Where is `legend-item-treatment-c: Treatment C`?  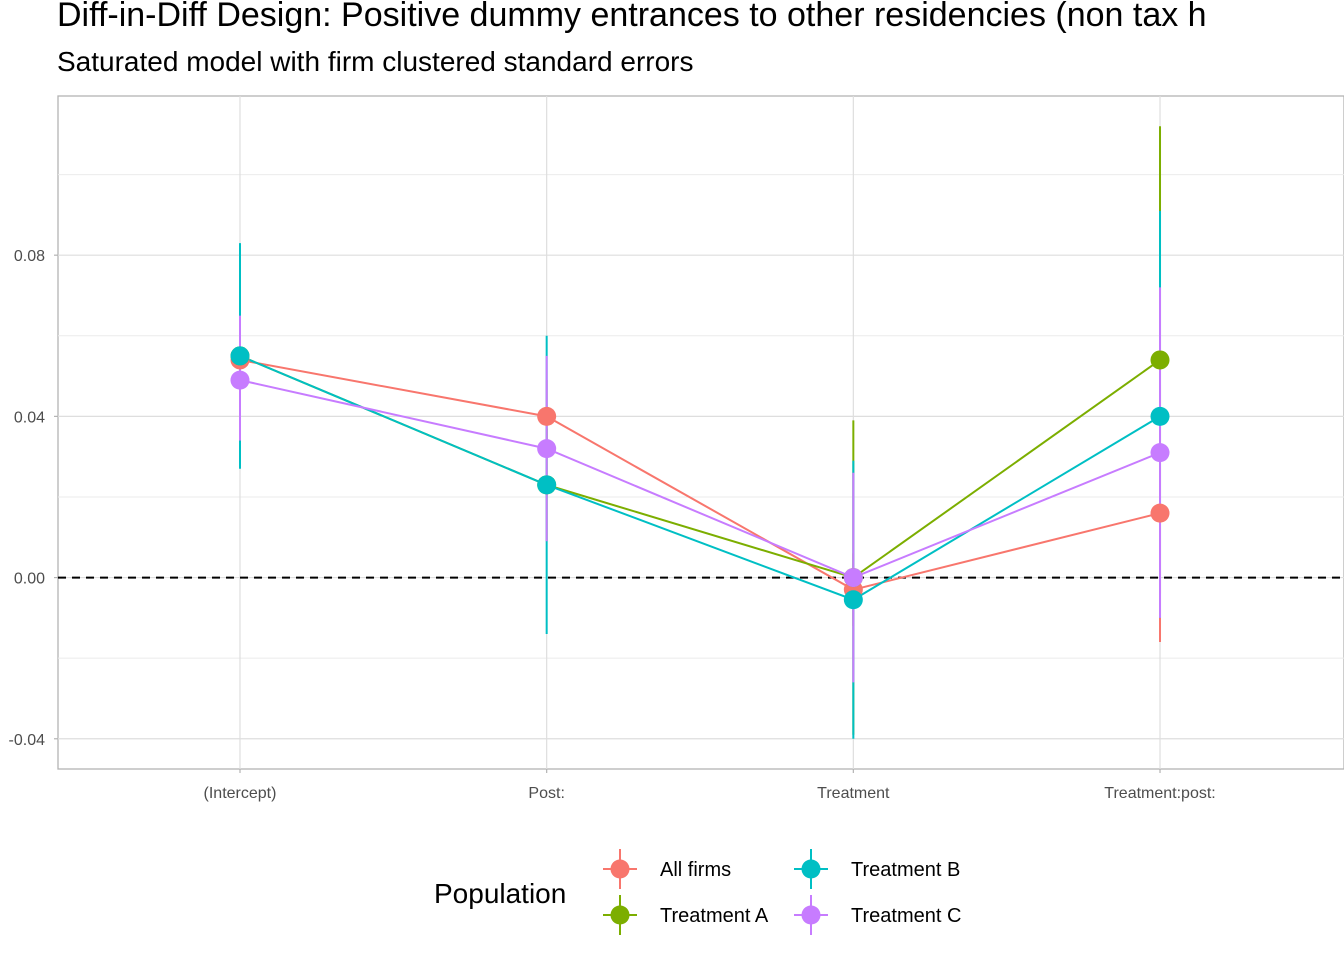 legend-item-treatment-c: Treatment C is located at coordinates (877, 915).